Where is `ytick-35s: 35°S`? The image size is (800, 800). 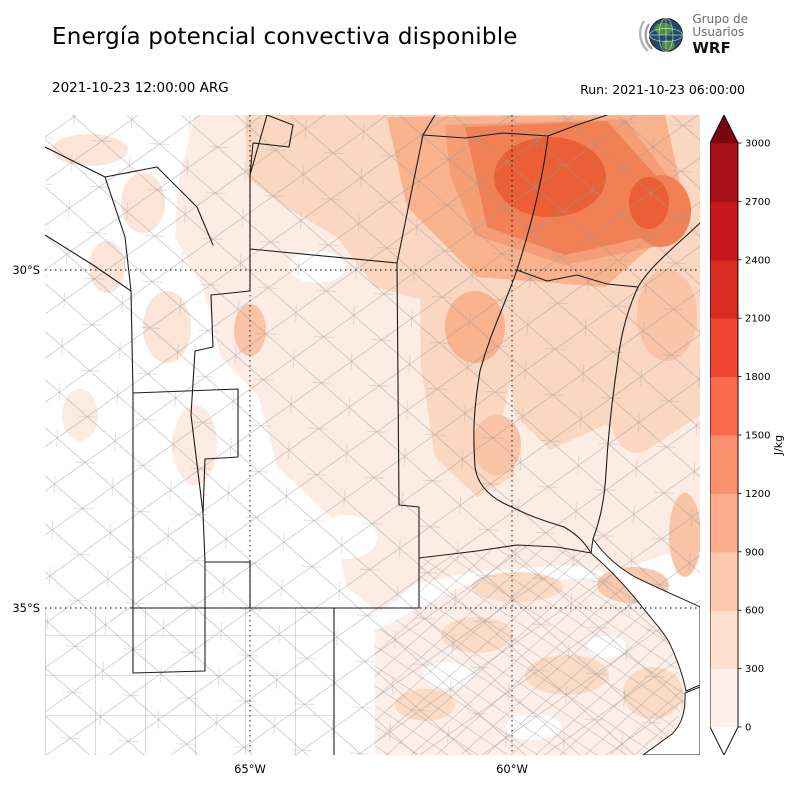
ytick-35s: 35°S is located at coordinates (26, 608).